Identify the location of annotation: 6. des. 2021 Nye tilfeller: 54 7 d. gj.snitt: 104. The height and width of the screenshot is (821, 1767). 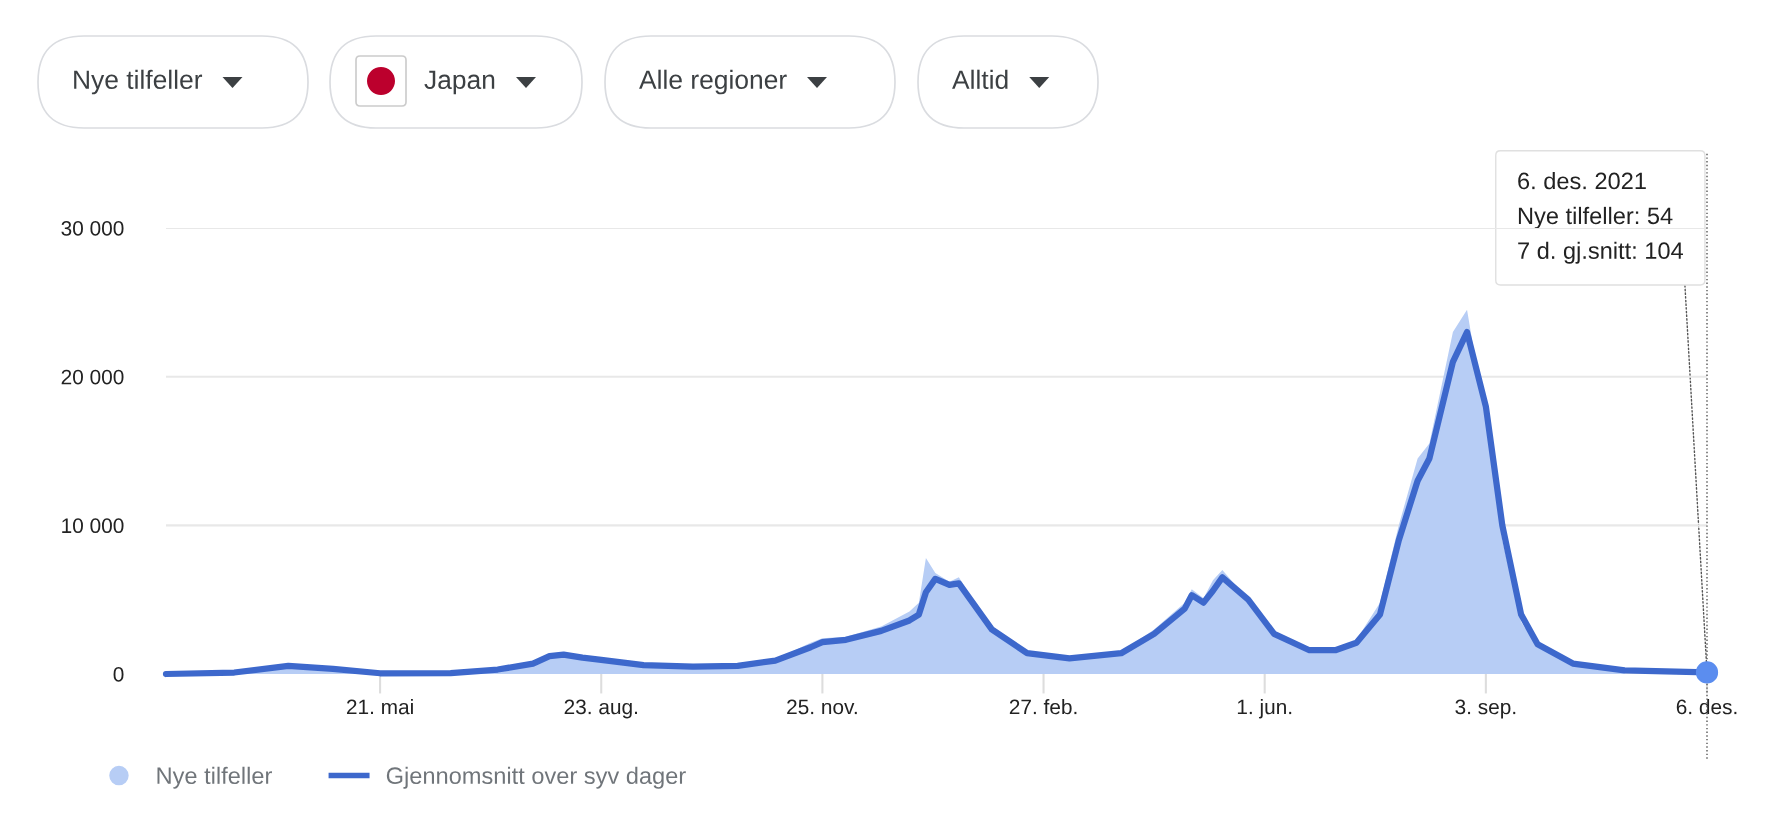
(1600, 218).